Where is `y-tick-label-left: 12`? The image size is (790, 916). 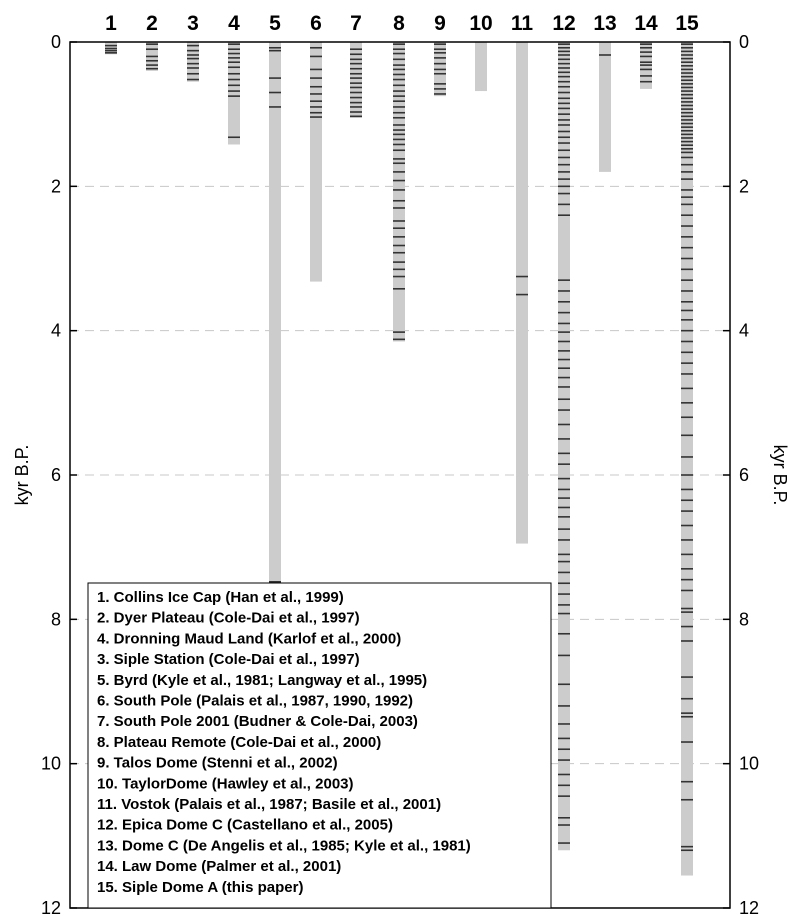 y-tick-label-left: 12 is located at coordinates (51, 907).